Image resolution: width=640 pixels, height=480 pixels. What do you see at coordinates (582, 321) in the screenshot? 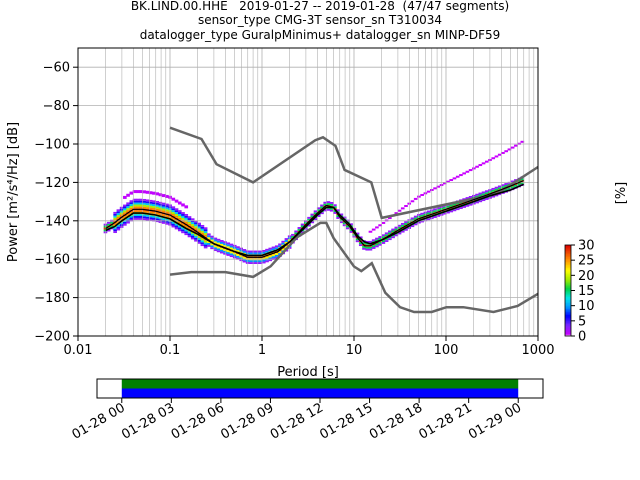
I see `colorbar-tick-label: 5` at bounding box center [582, 321].